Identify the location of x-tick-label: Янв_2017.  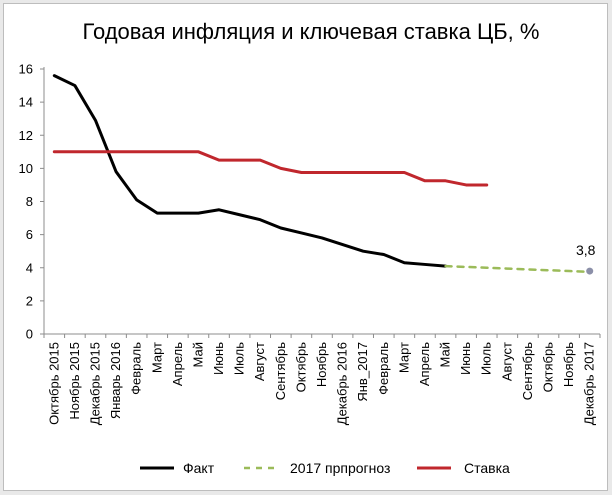
(362, 372).